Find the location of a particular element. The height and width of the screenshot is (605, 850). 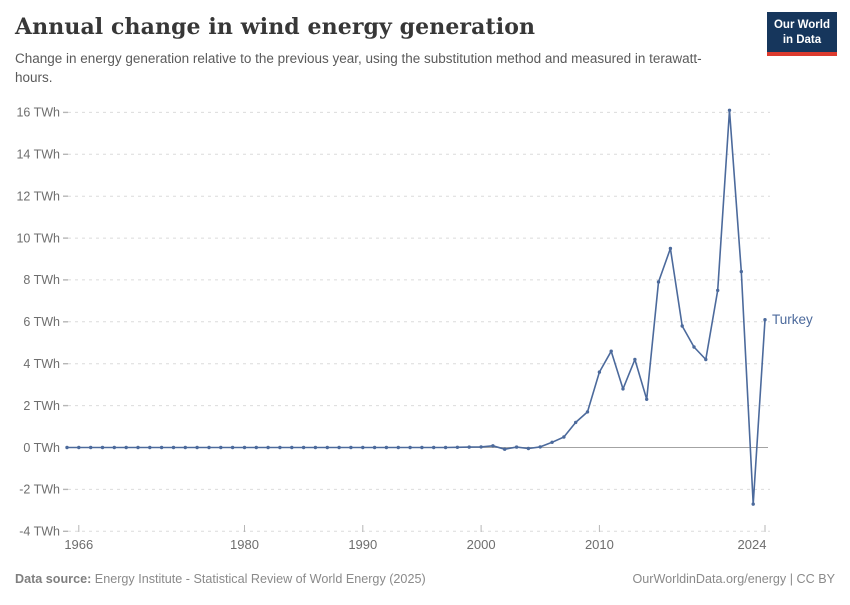

owid-logo-line2: in Data is located at coordinates (802, 39).